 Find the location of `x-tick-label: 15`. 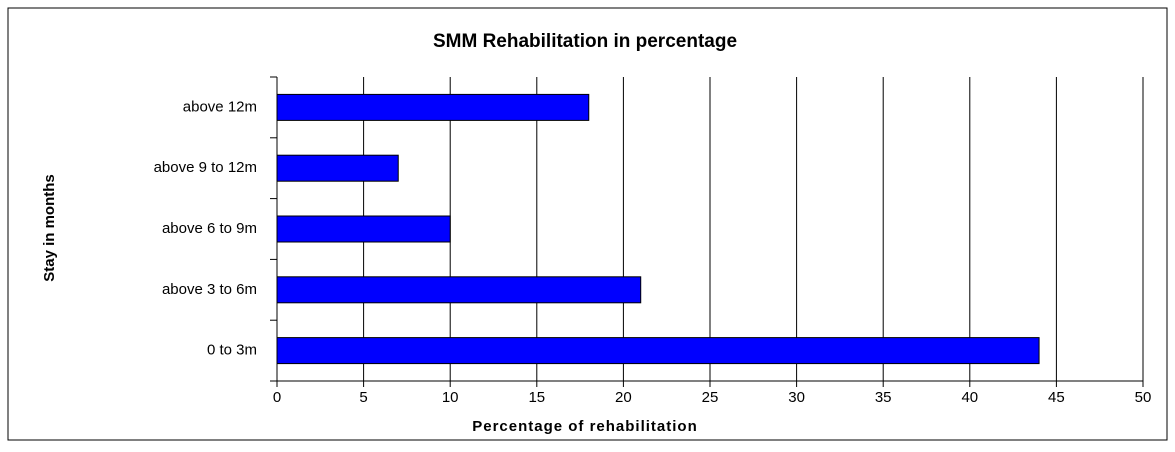

x-tick-label: 15 is located at coordinates (536, 397).